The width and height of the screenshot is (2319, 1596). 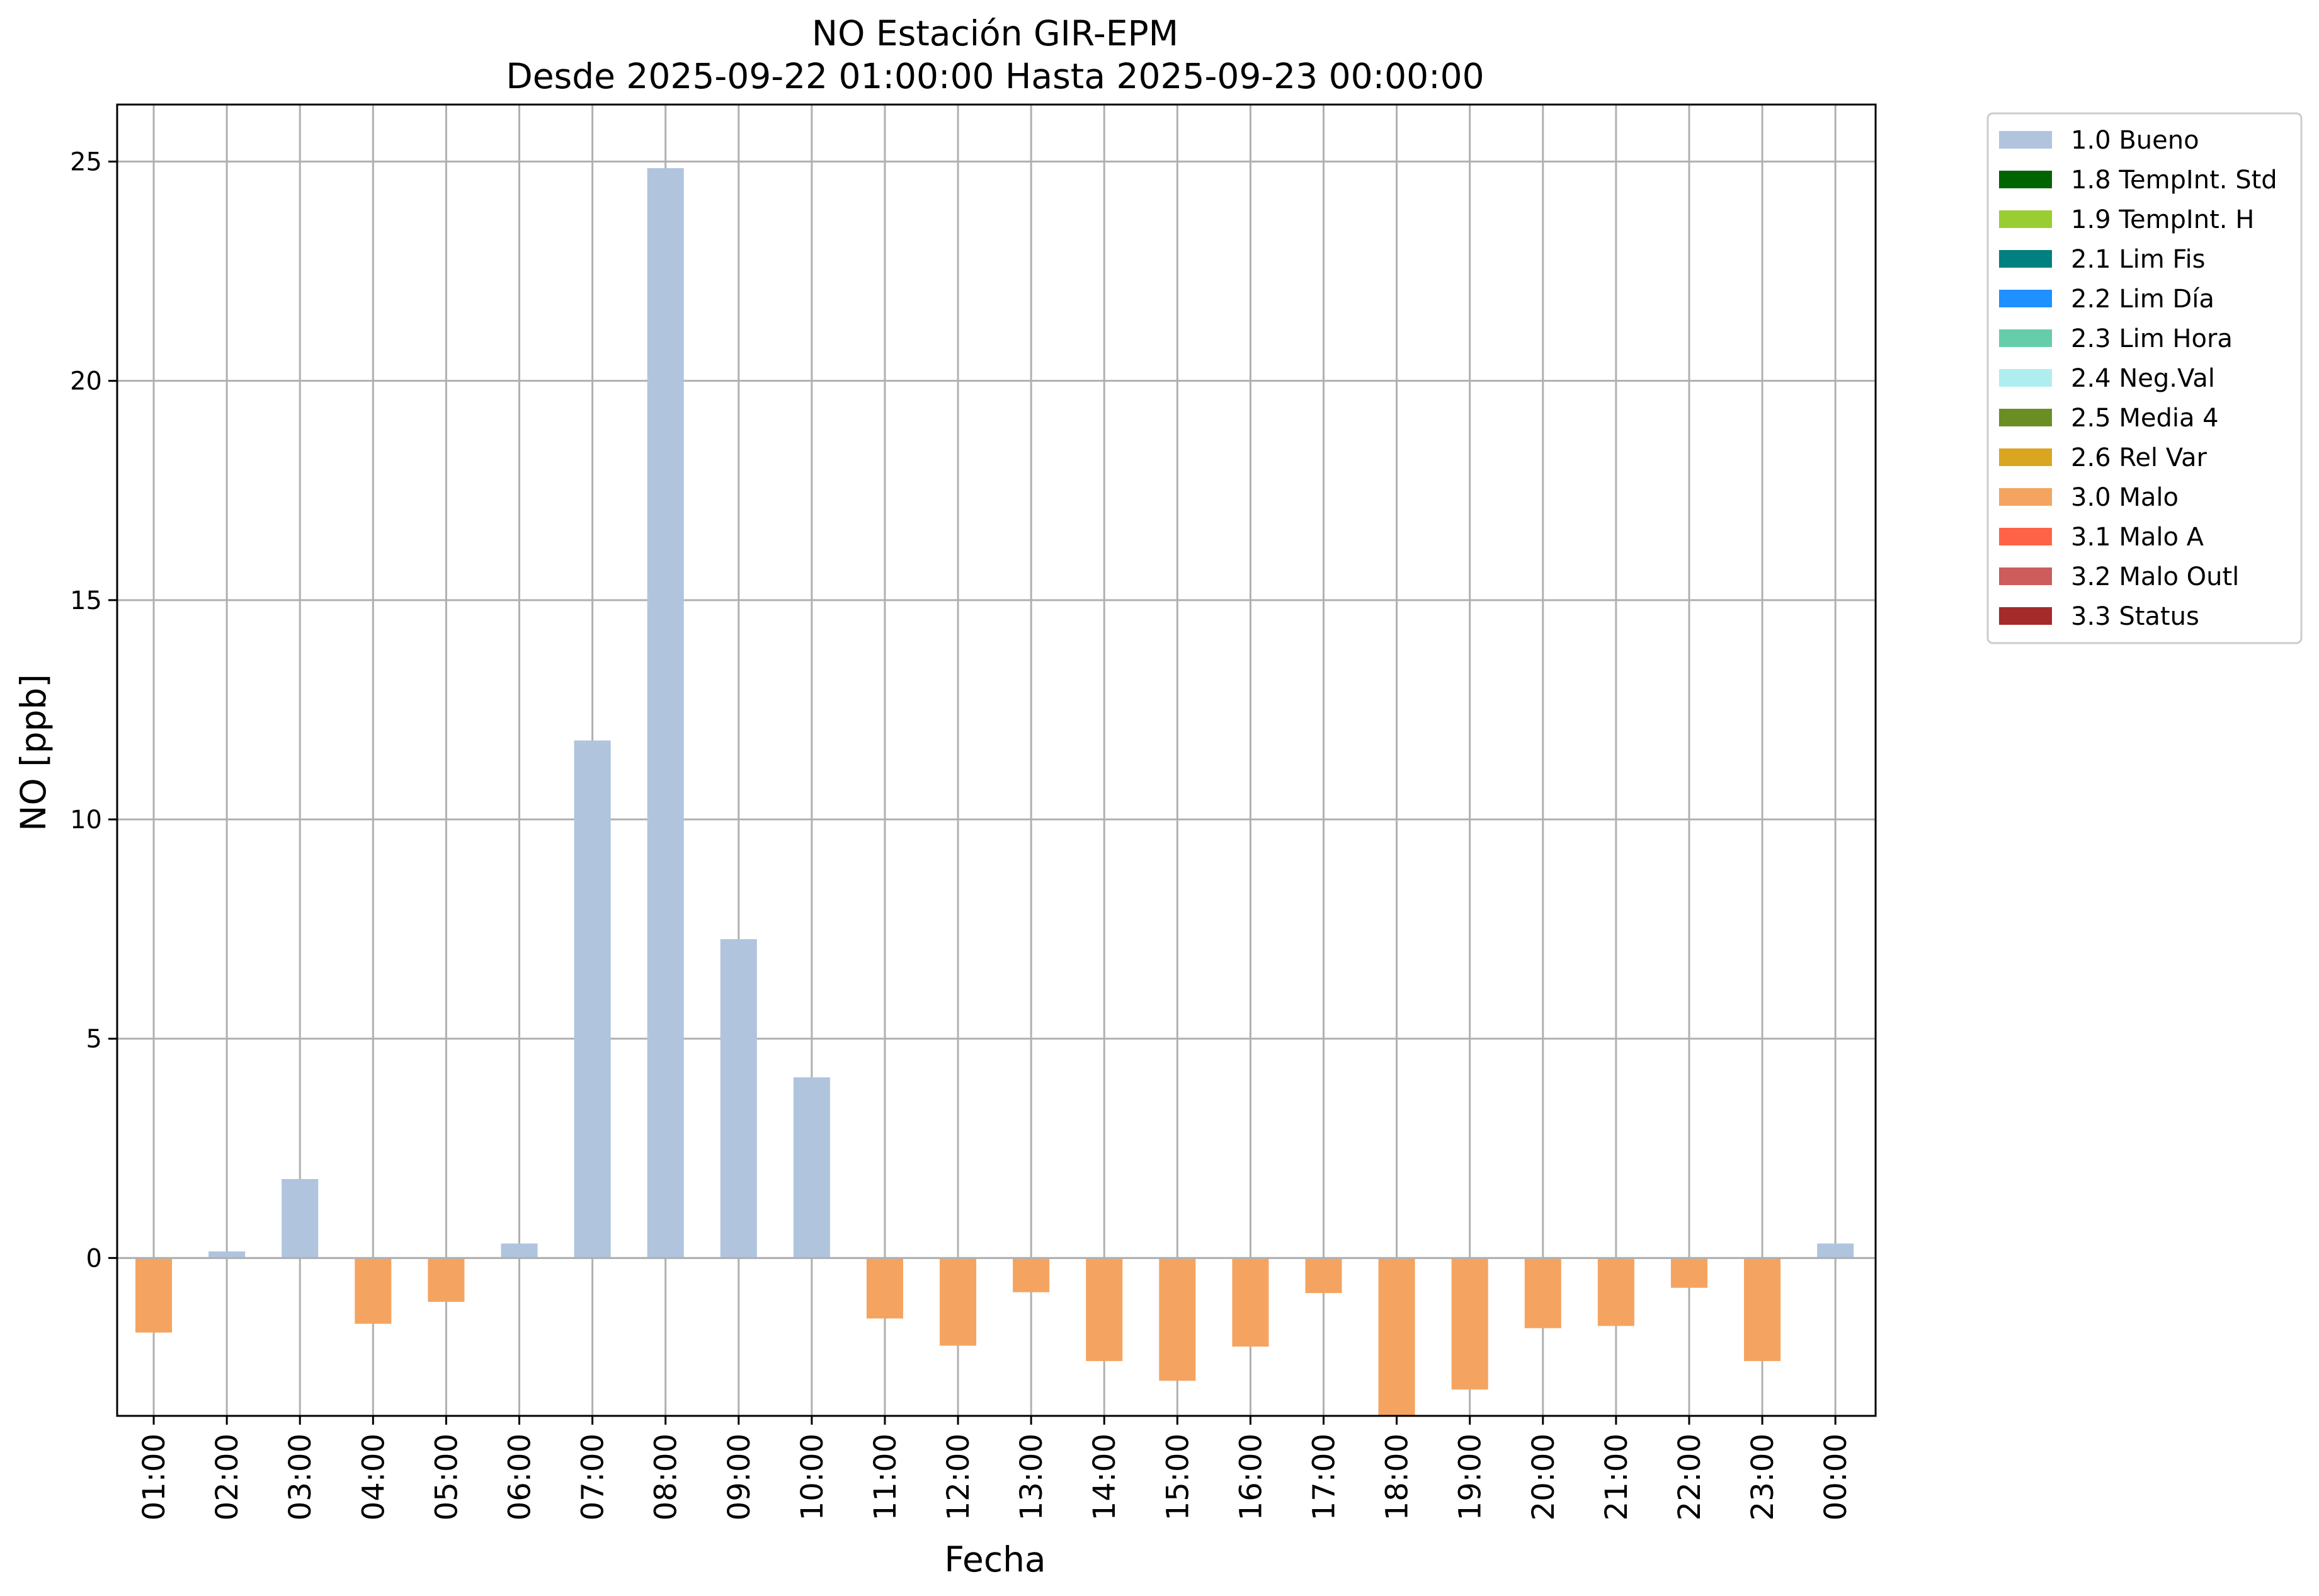 I want to click on y-axis: 0 5 10 15 20 25, so click(x=93, y=710).